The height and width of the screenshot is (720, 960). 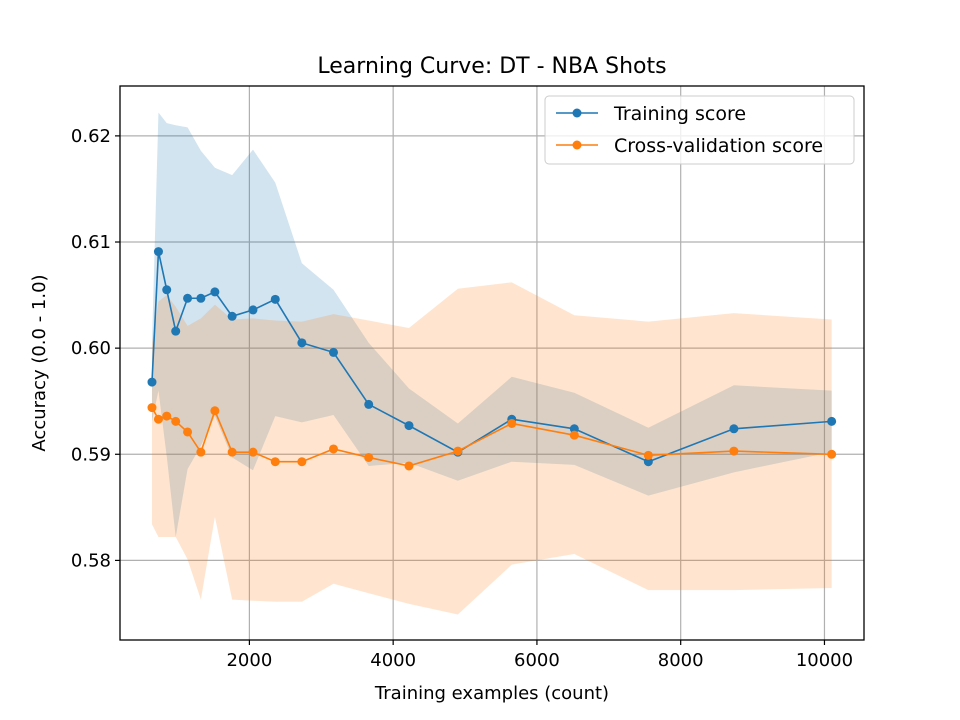 I want to click on legend-frame, so click(x=699, y=130).